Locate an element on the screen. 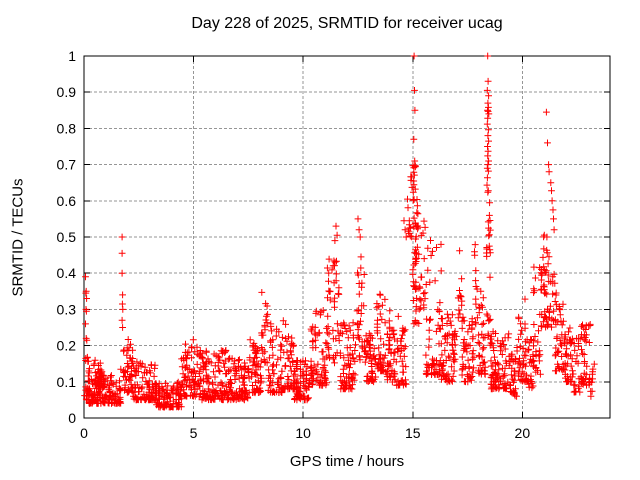 This screenshot has height=480, width=640. y-tick-label: 1 is located at coordinates (72, 56).